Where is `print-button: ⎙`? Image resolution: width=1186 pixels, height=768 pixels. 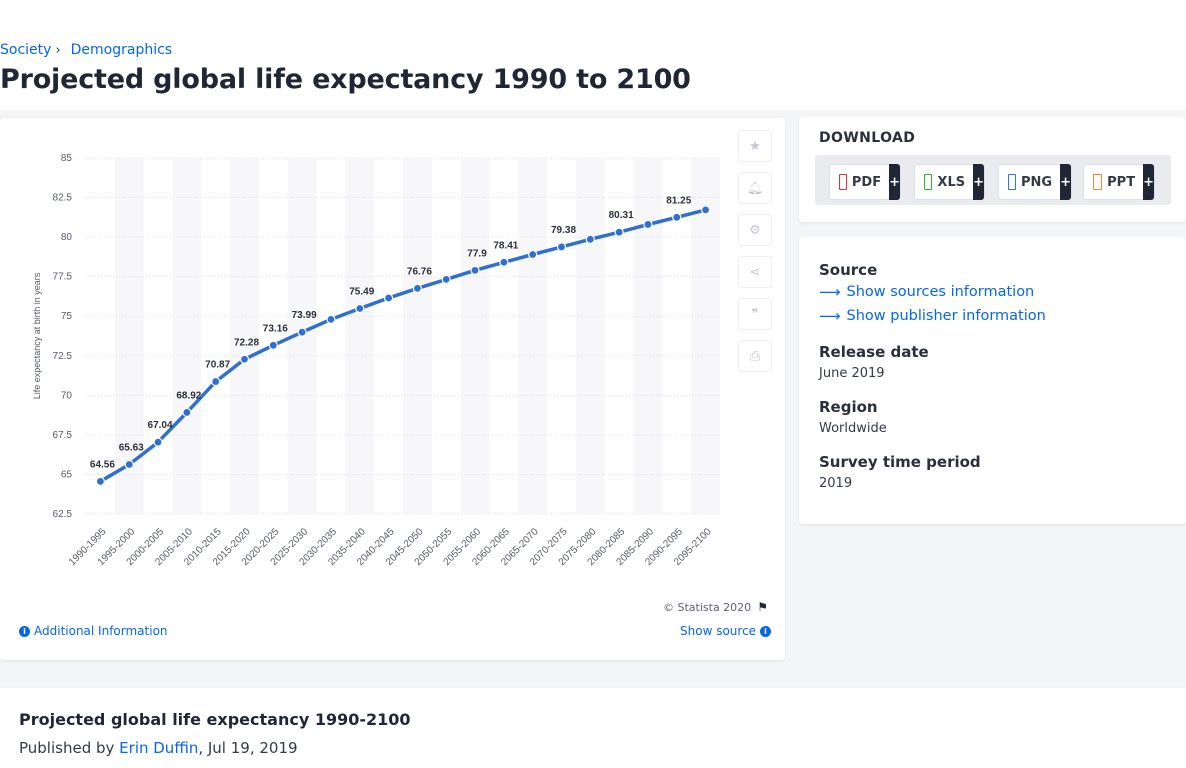 print-button: ⎙ is located at coordinates (755, 356).